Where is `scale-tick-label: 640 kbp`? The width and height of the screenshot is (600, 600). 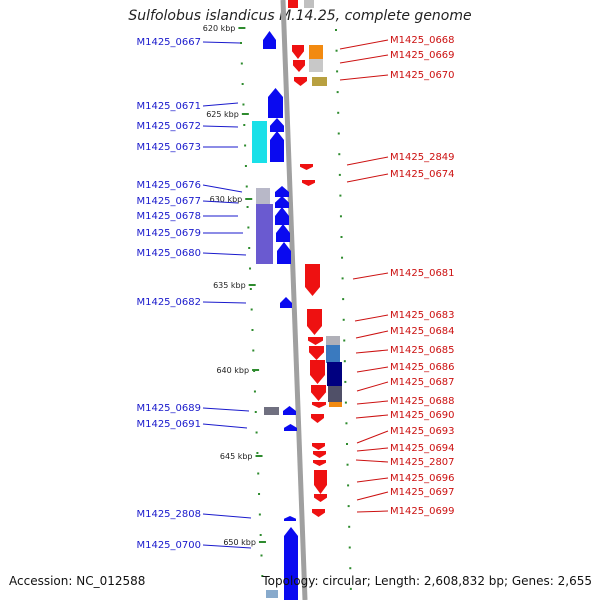
scale-tick-label: 640 kbp is located at coordinates (232, 370).